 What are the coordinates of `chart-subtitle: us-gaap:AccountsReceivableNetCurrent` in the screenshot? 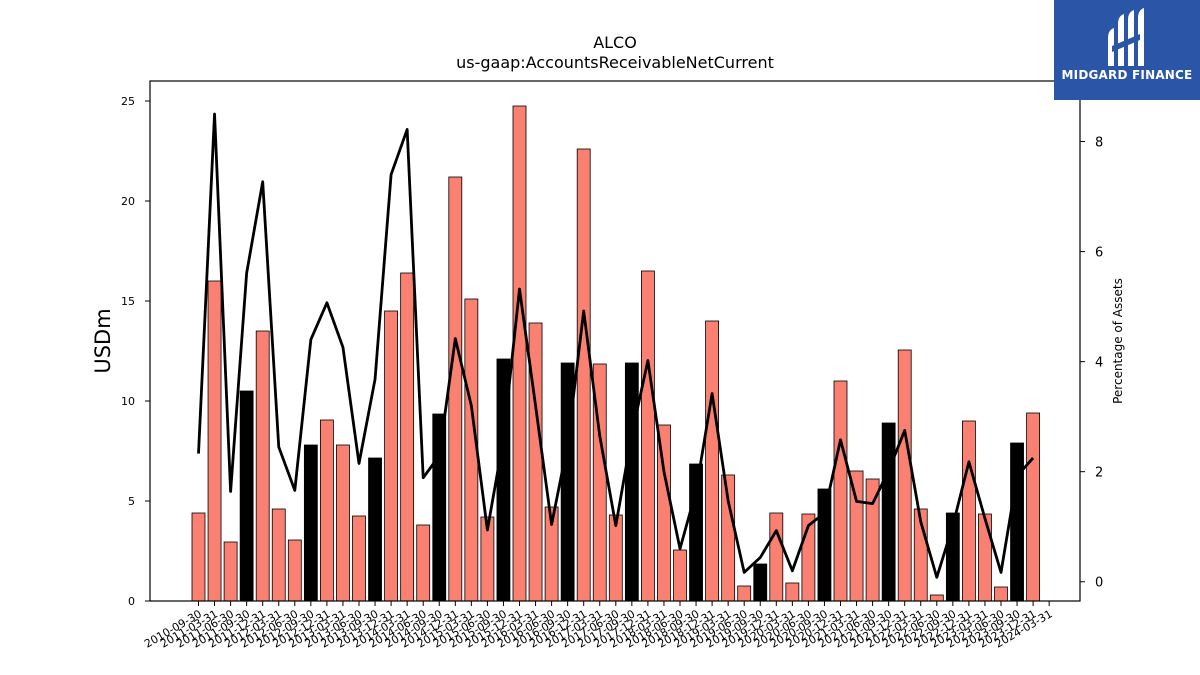 It's located at (615, 62).